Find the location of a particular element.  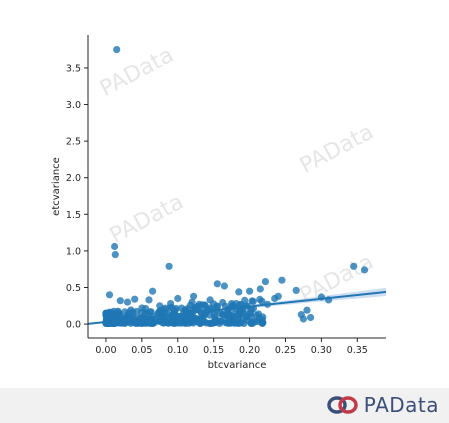

y-tick-label: 0.5 is located at coordinates (73, 288).